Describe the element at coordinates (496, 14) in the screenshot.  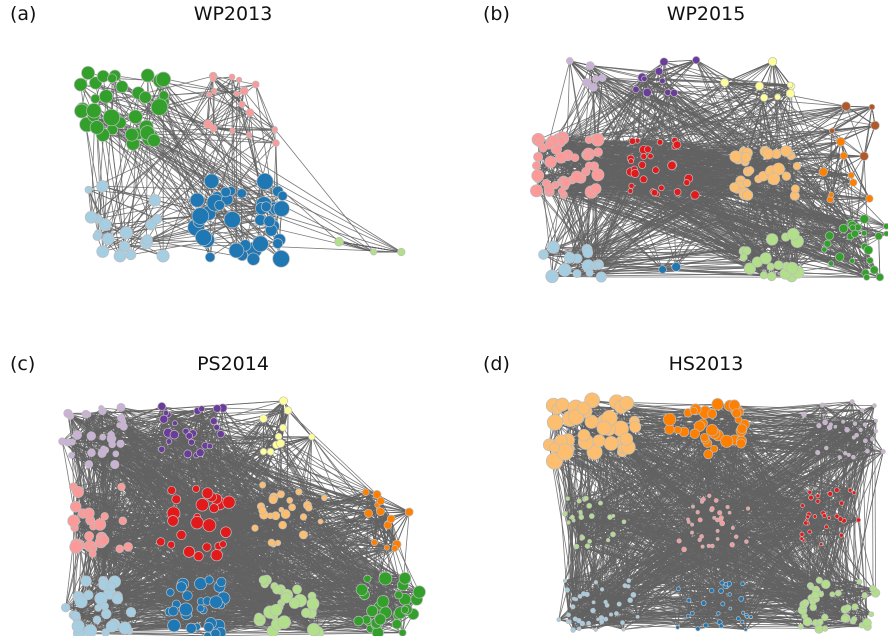
I see `panel-letter: (b)` at that location.